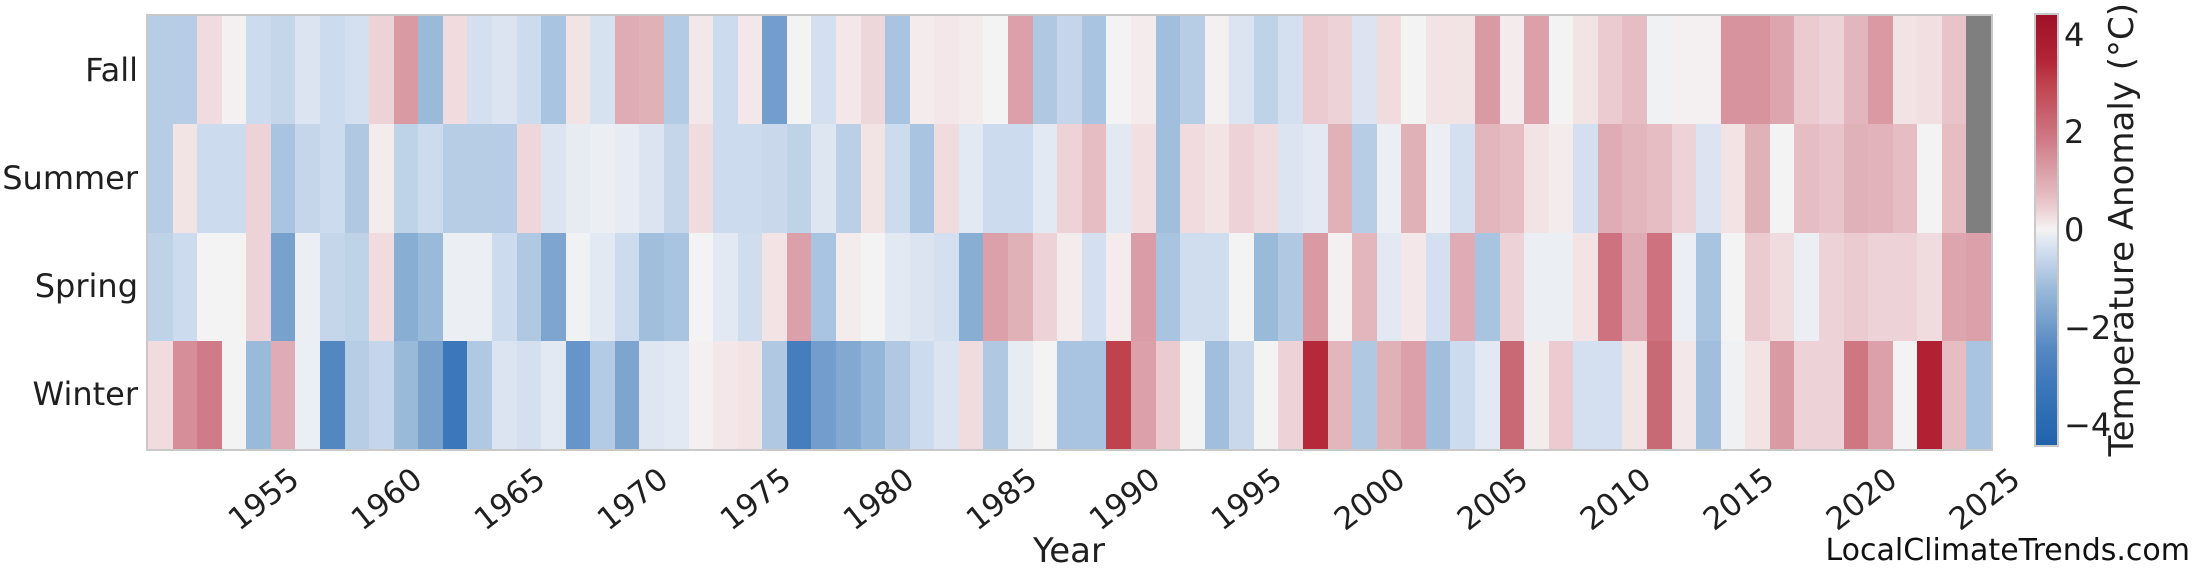 The width and height of the screenshot is (2200, 585). I want to click on colorbar-title: Temperature Anomaly (°C), so click(2122, 230).